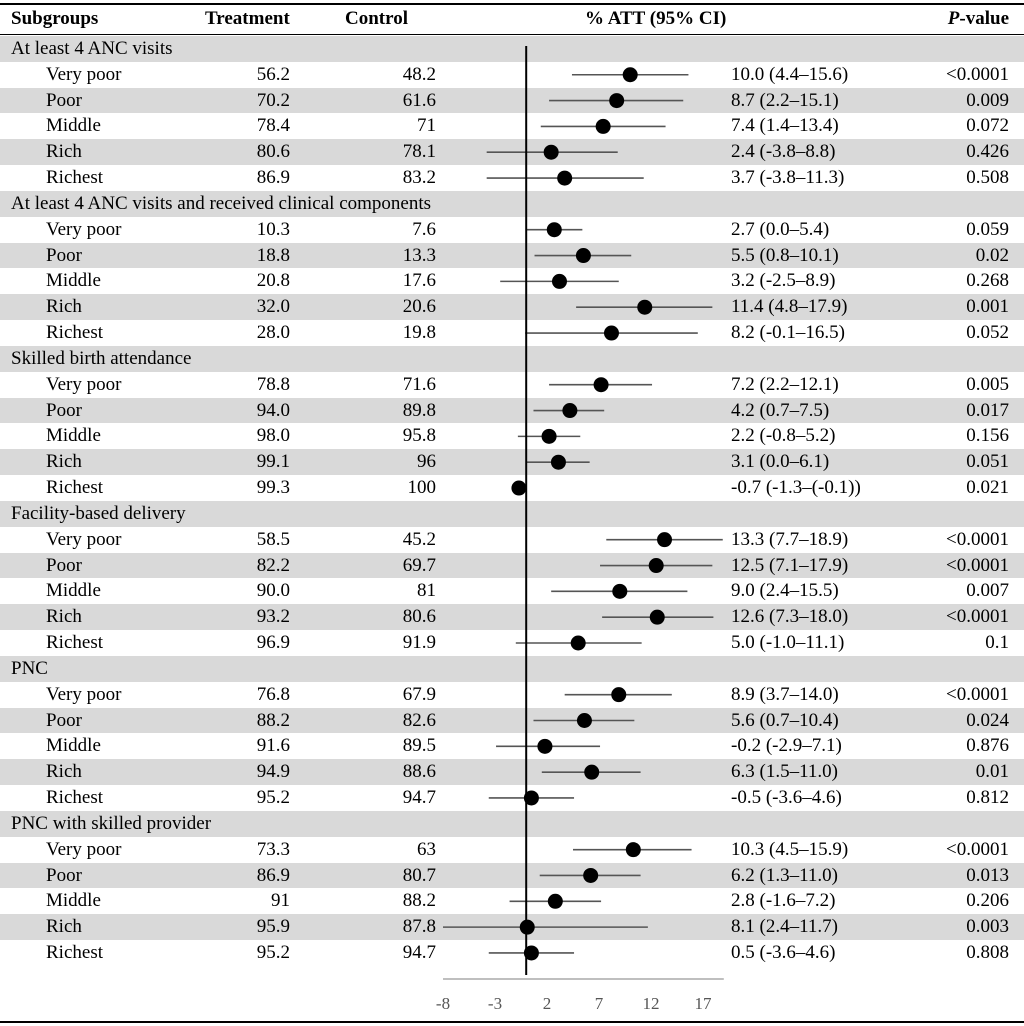 The width and height of the screenshot is (1024, 1026). I want to click on group-label: PNC with skilled provider, so click(111, 823).